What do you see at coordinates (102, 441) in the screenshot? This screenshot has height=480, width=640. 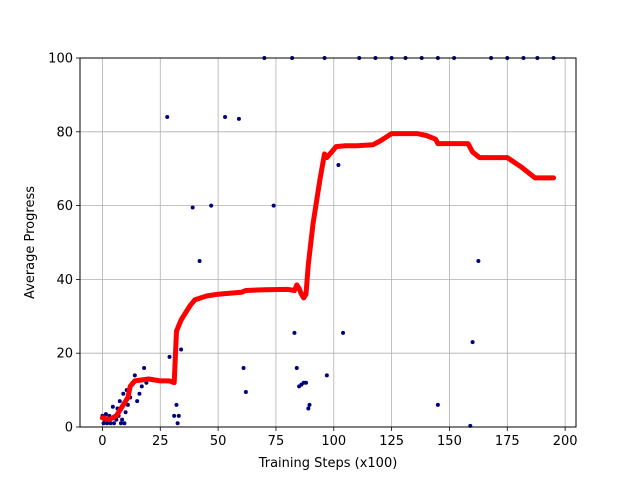 I see `x-tick-label: 0` at bounding box center [102, 441].